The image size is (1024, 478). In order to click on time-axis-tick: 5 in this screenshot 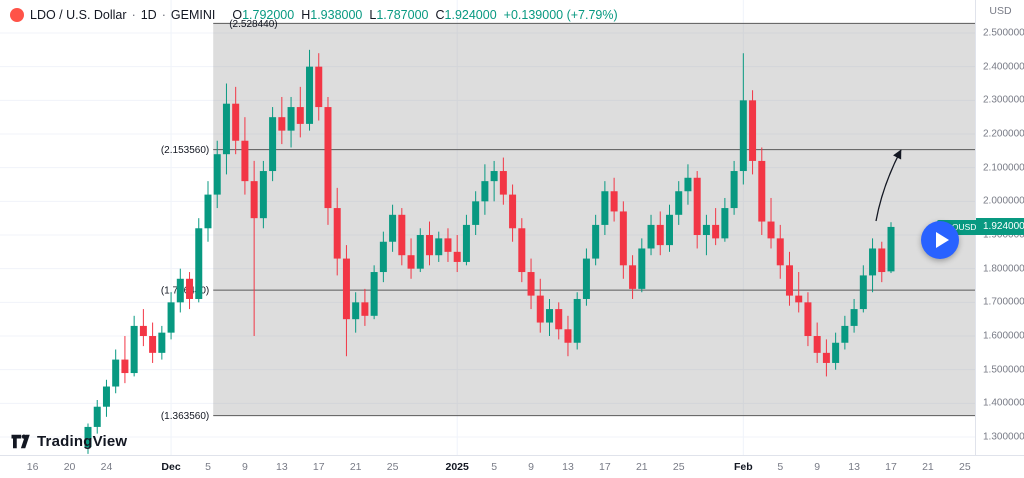, I will do `click(780, 467)`.